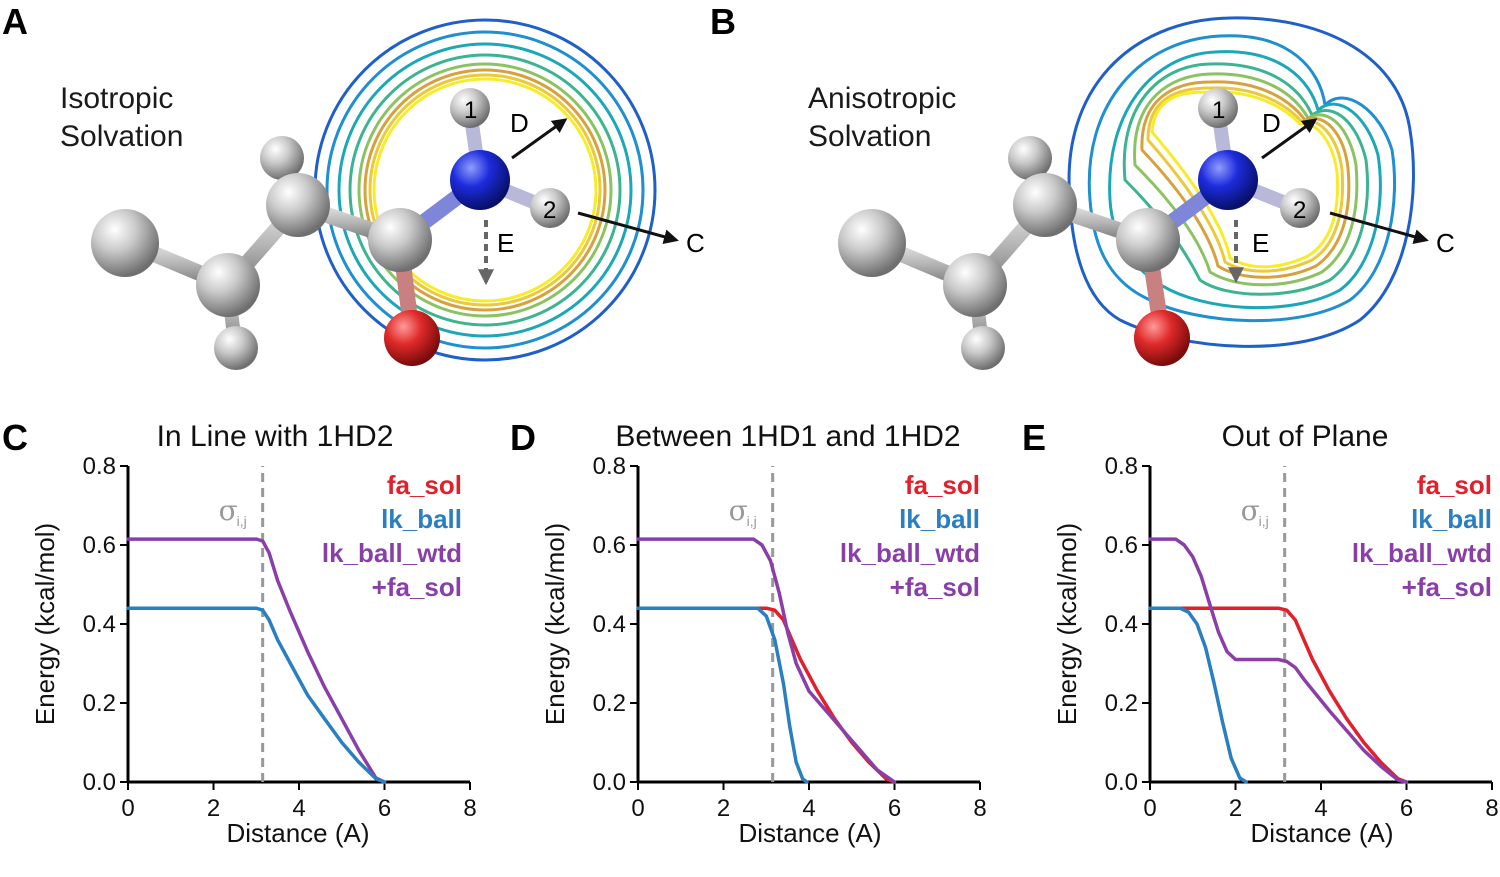 Image resolution: width=1500 pixels, height=877 pixels. Describe the element at coordinates (809, 833) in the screenshot. I see `x-axis-label: Distance (A)` at that location.